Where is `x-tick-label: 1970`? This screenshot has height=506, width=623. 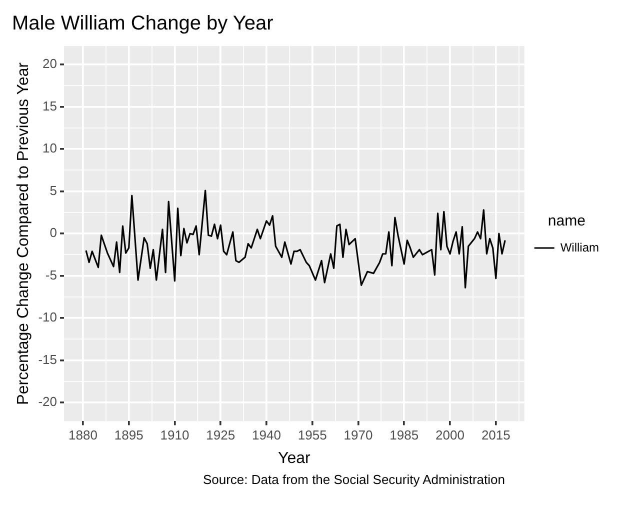
x-tick-label: 1970 is located at coordinates (358, 435).